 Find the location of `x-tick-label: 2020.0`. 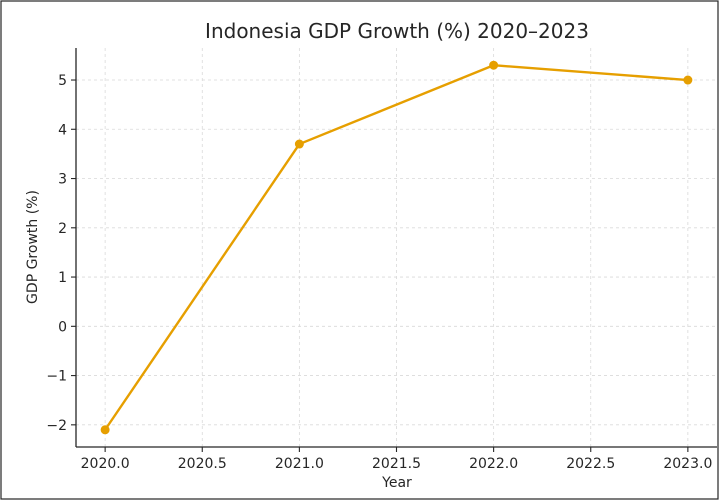

x-tick-label: 2020.0 is located at coordinates (105, 464).